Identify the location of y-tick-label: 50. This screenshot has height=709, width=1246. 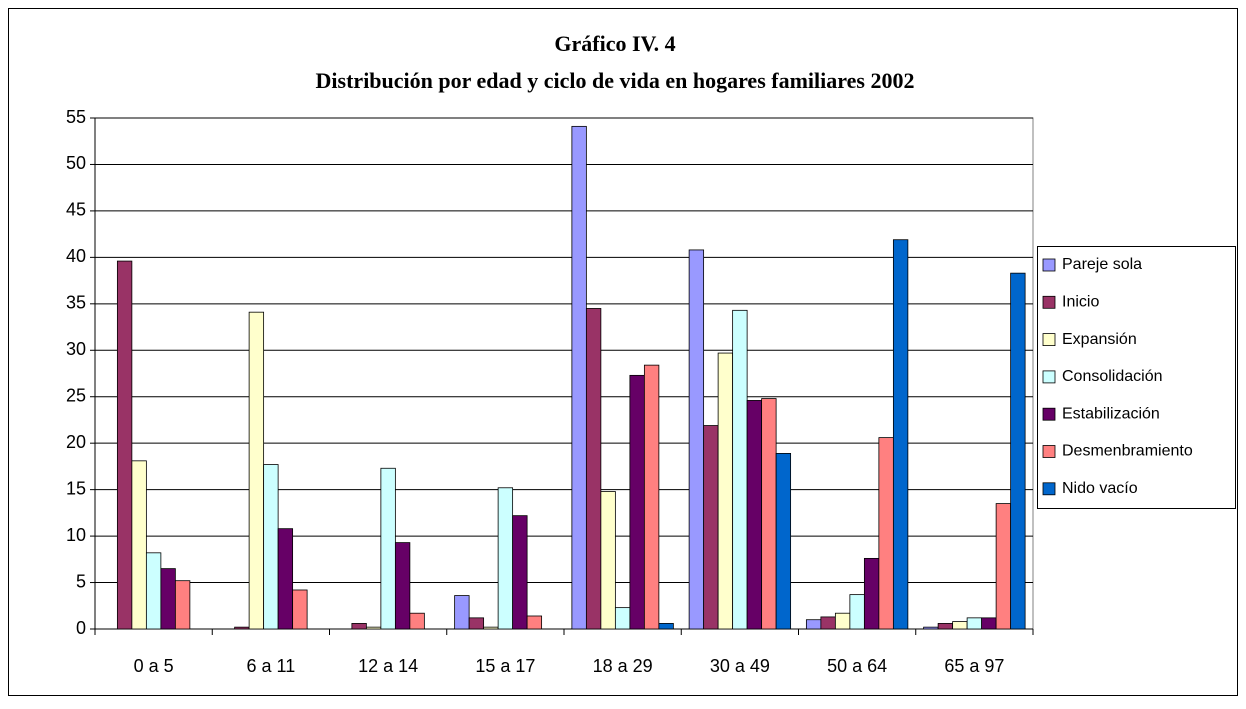
(76, 163).